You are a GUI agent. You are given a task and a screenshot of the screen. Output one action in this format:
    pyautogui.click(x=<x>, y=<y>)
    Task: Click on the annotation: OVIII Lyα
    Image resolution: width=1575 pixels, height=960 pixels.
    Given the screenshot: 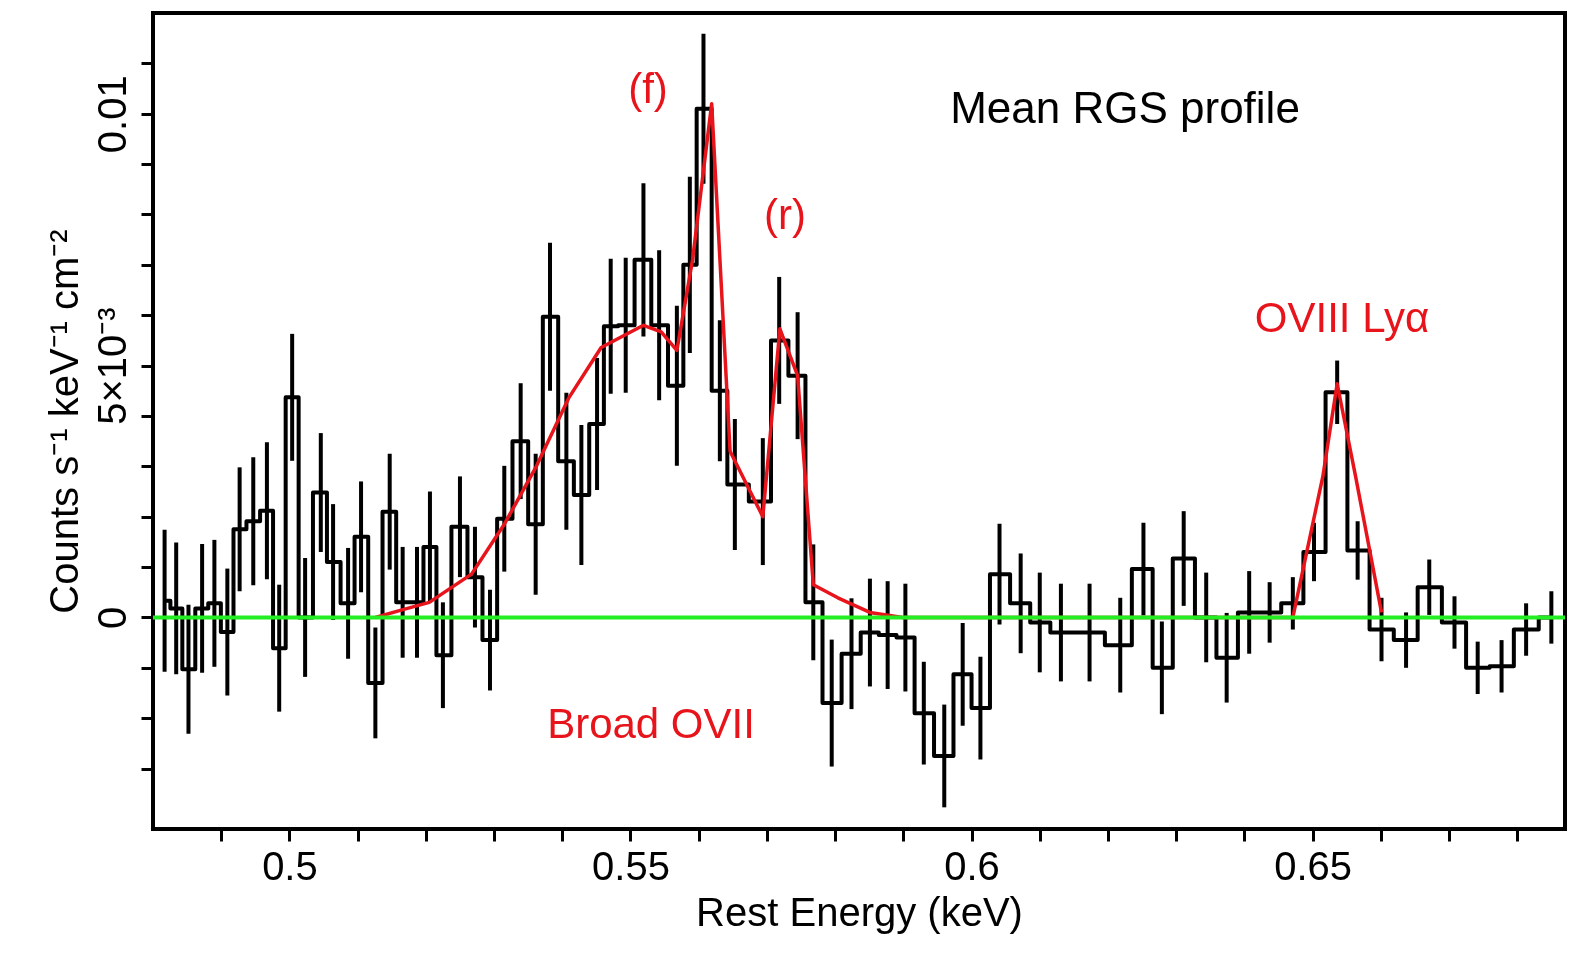 What is the action you would take?
    pyautogui.click(x=1342, y=317)
    